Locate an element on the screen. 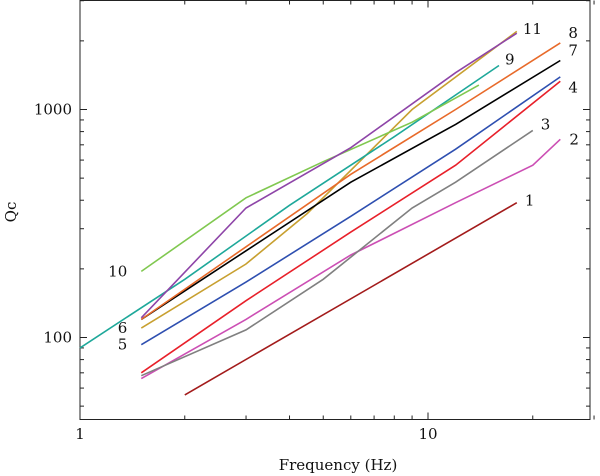  series-label-1: 1 is located at coordinates (530, 201).